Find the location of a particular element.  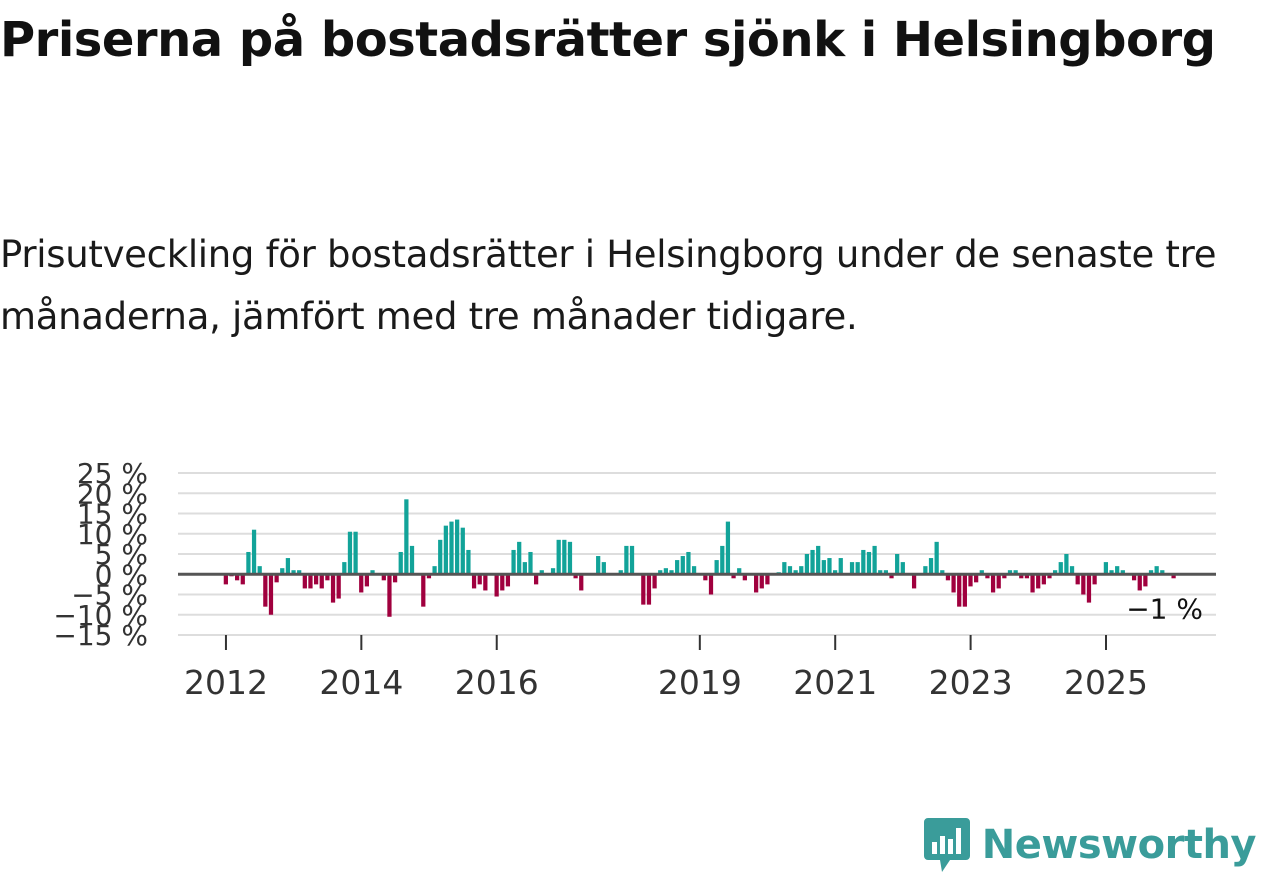

y-tick-label: −5 % is located at coordinates (109, 595).